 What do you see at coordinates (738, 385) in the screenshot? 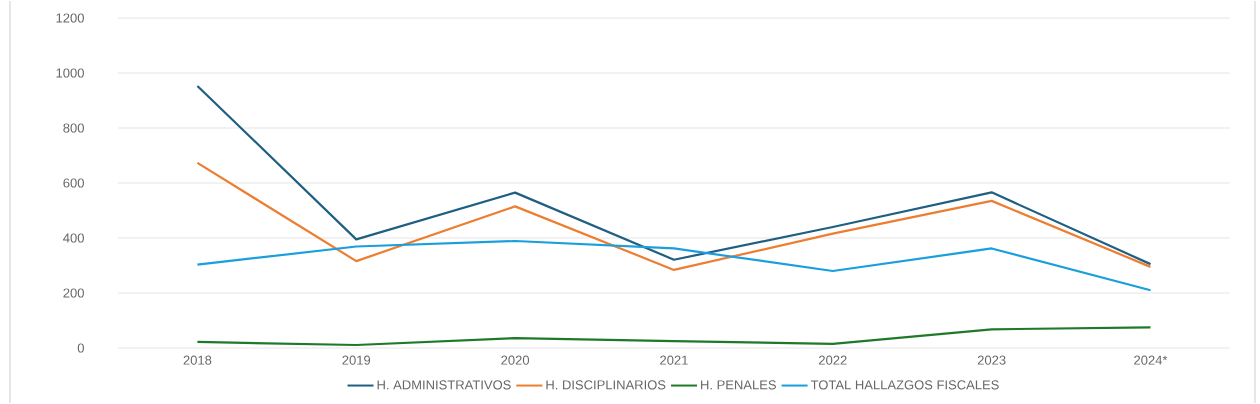
I see `legend-label: H. PENALES` at bounding box center [738, 385].